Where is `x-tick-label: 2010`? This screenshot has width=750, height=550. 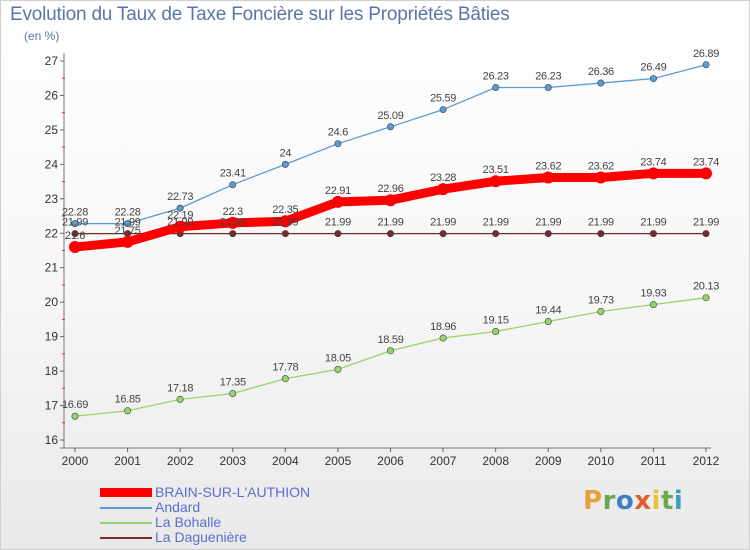 x-tick-label: 2010 is located at coordinates (600, 461).